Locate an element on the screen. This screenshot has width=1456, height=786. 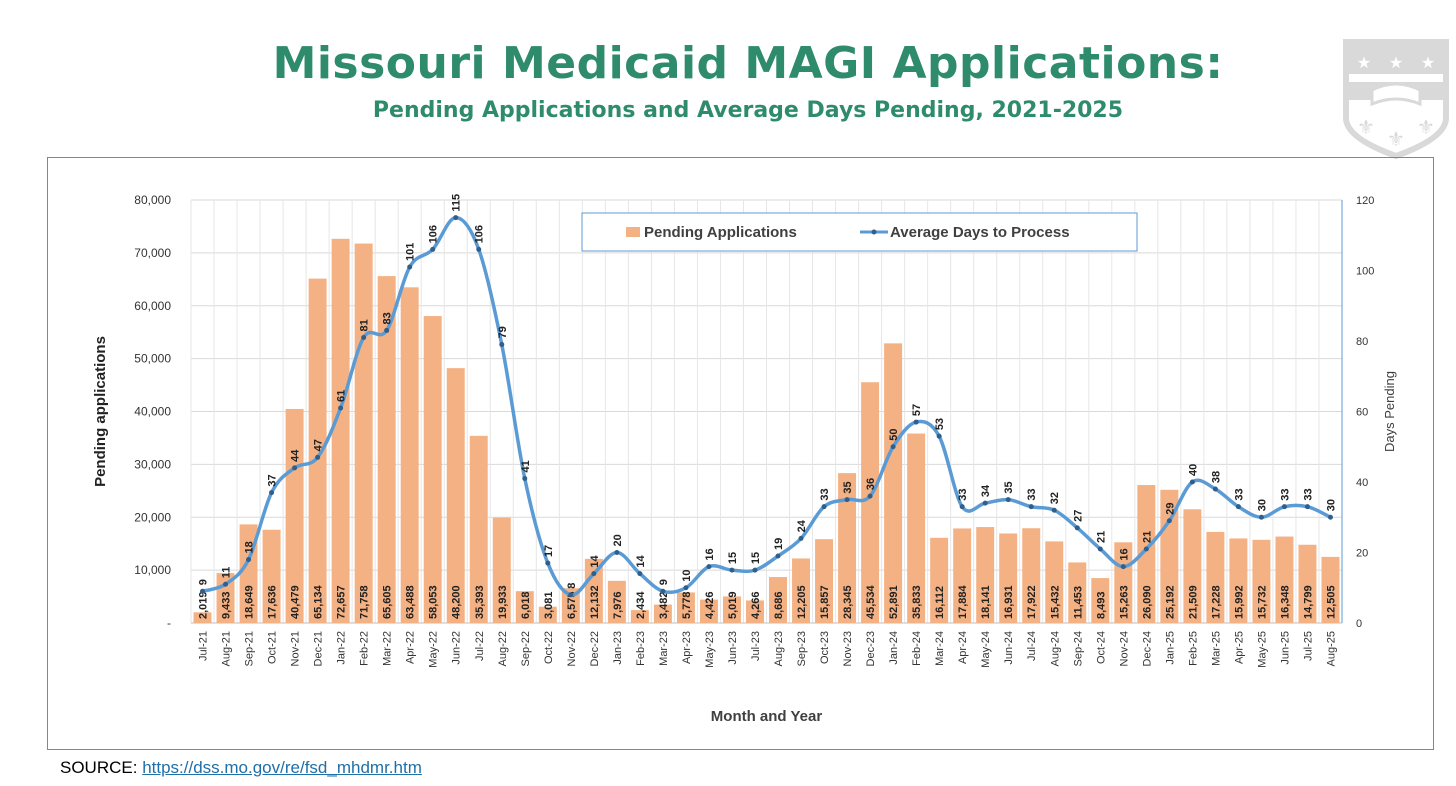
y-tick-label: 40,000 is located at coordinates (152, 412).